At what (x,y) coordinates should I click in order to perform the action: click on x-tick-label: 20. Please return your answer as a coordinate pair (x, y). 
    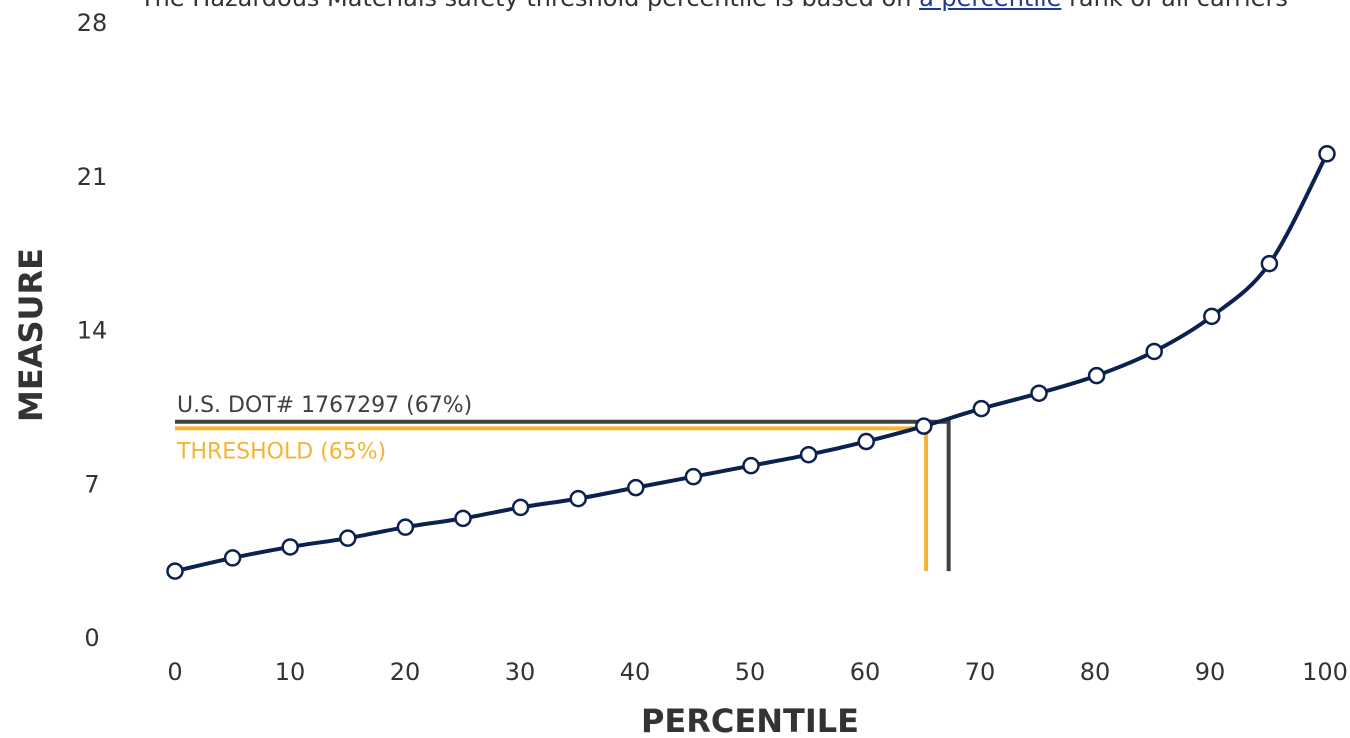
    Looking at the image, I should click on (405, 672).